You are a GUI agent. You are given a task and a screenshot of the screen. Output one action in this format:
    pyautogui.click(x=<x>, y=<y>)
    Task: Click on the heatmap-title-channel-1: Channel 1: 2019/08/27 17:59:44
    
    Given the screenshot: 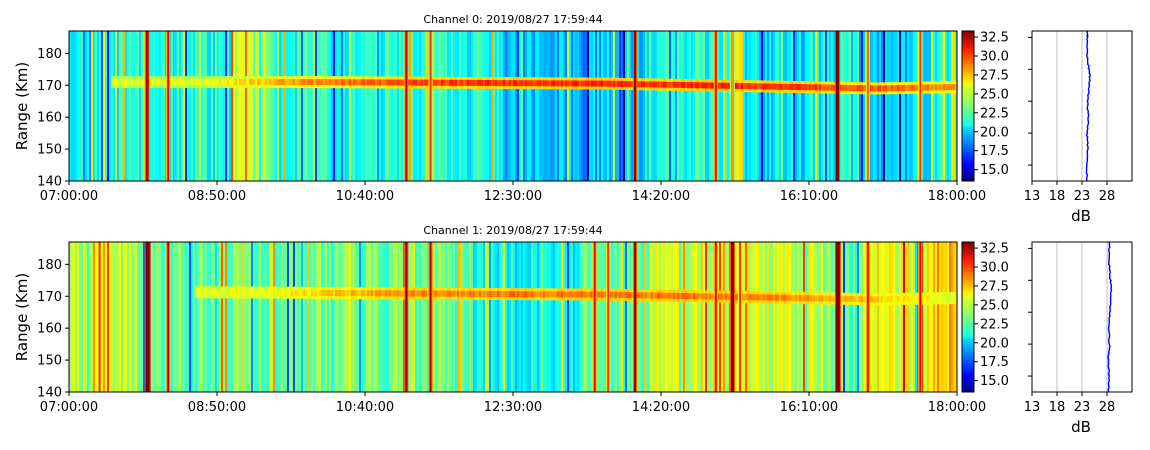 What is the action you would take?
    pyautogui.click(x=512, y=230)
    